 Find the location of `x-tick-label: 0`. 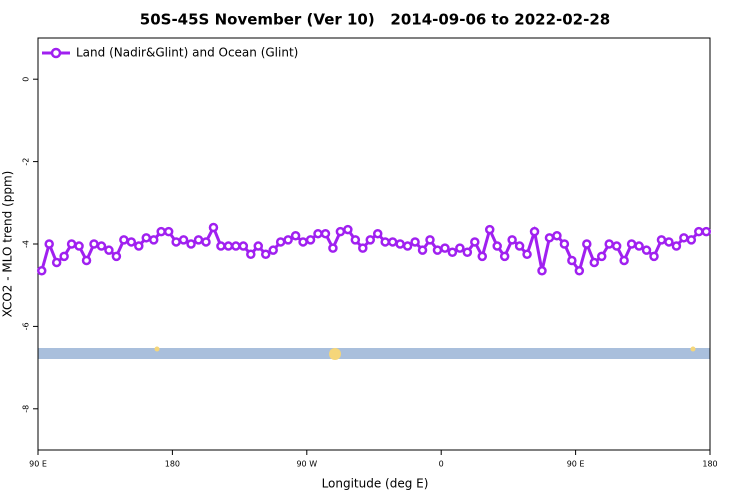

x-tick-label: 0 is located at coordinates (441, 464).